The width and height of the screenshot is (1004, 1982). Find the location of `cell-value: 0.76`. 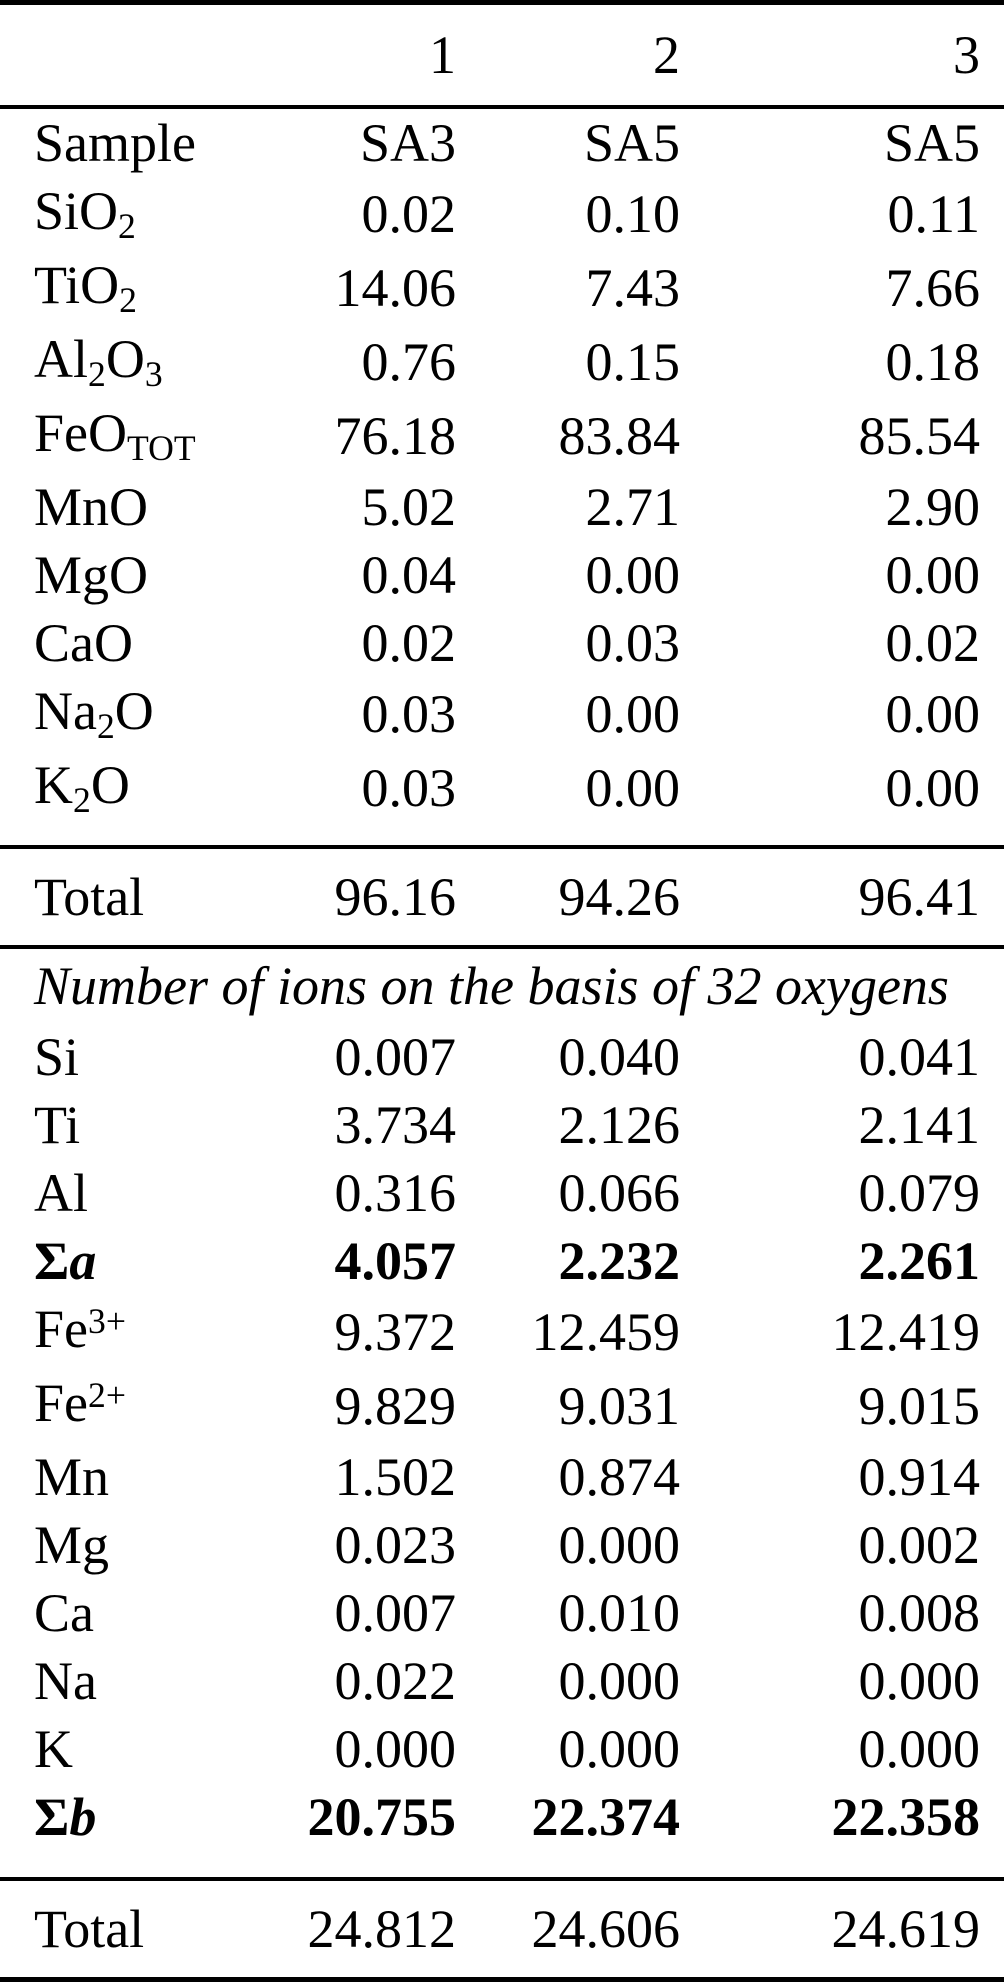

cell-value: 0.76 is located at coordinates (409, 362).